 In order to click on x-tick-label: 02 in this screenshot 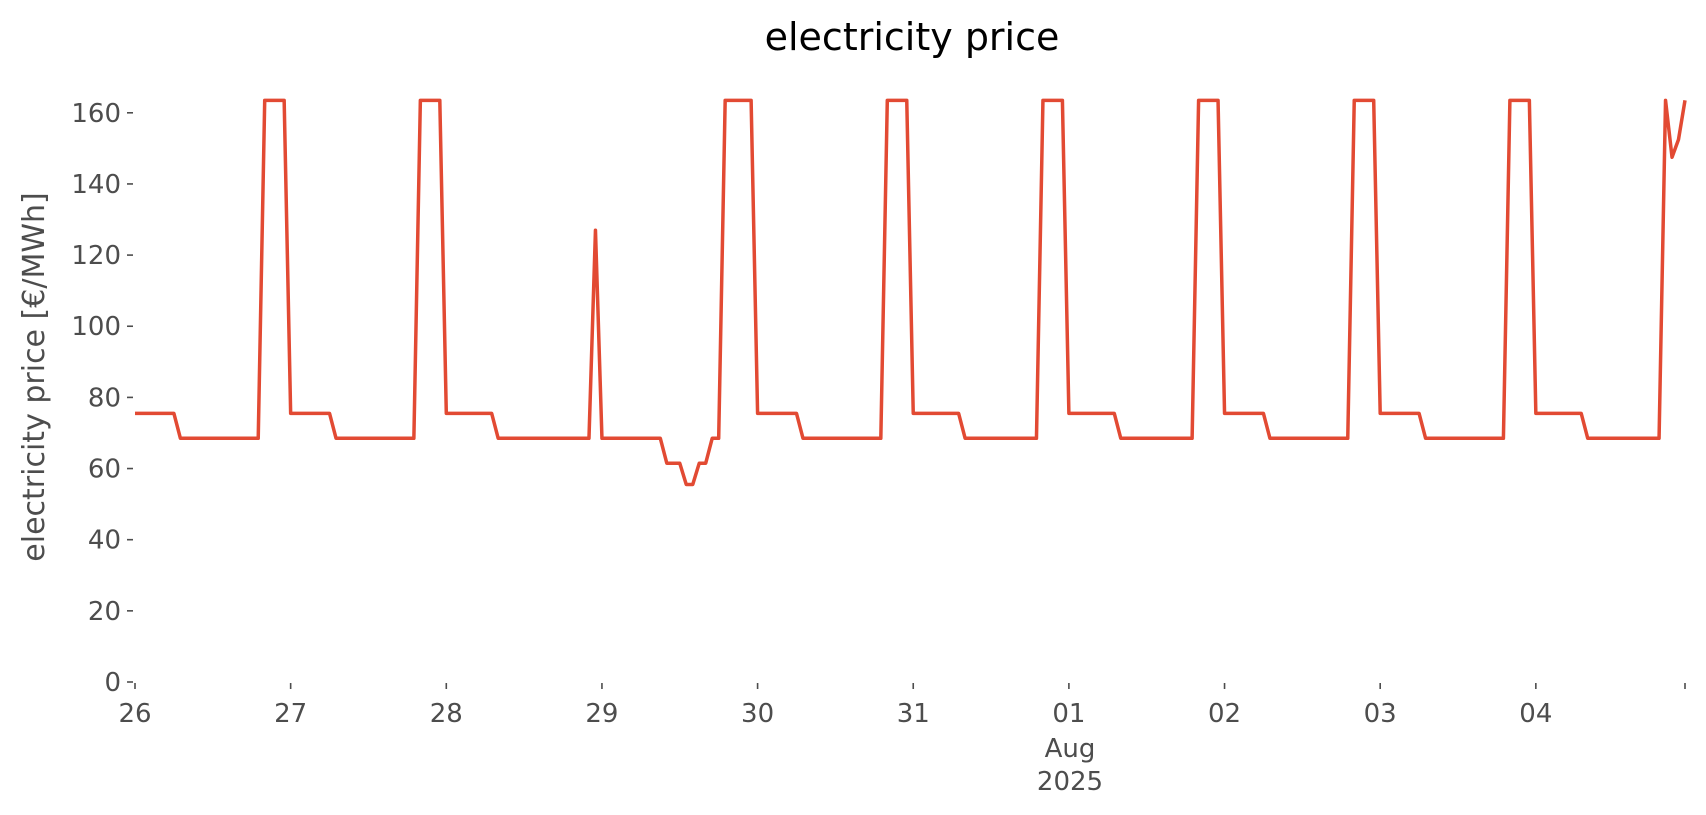, I will do `click(1224, 714)`.